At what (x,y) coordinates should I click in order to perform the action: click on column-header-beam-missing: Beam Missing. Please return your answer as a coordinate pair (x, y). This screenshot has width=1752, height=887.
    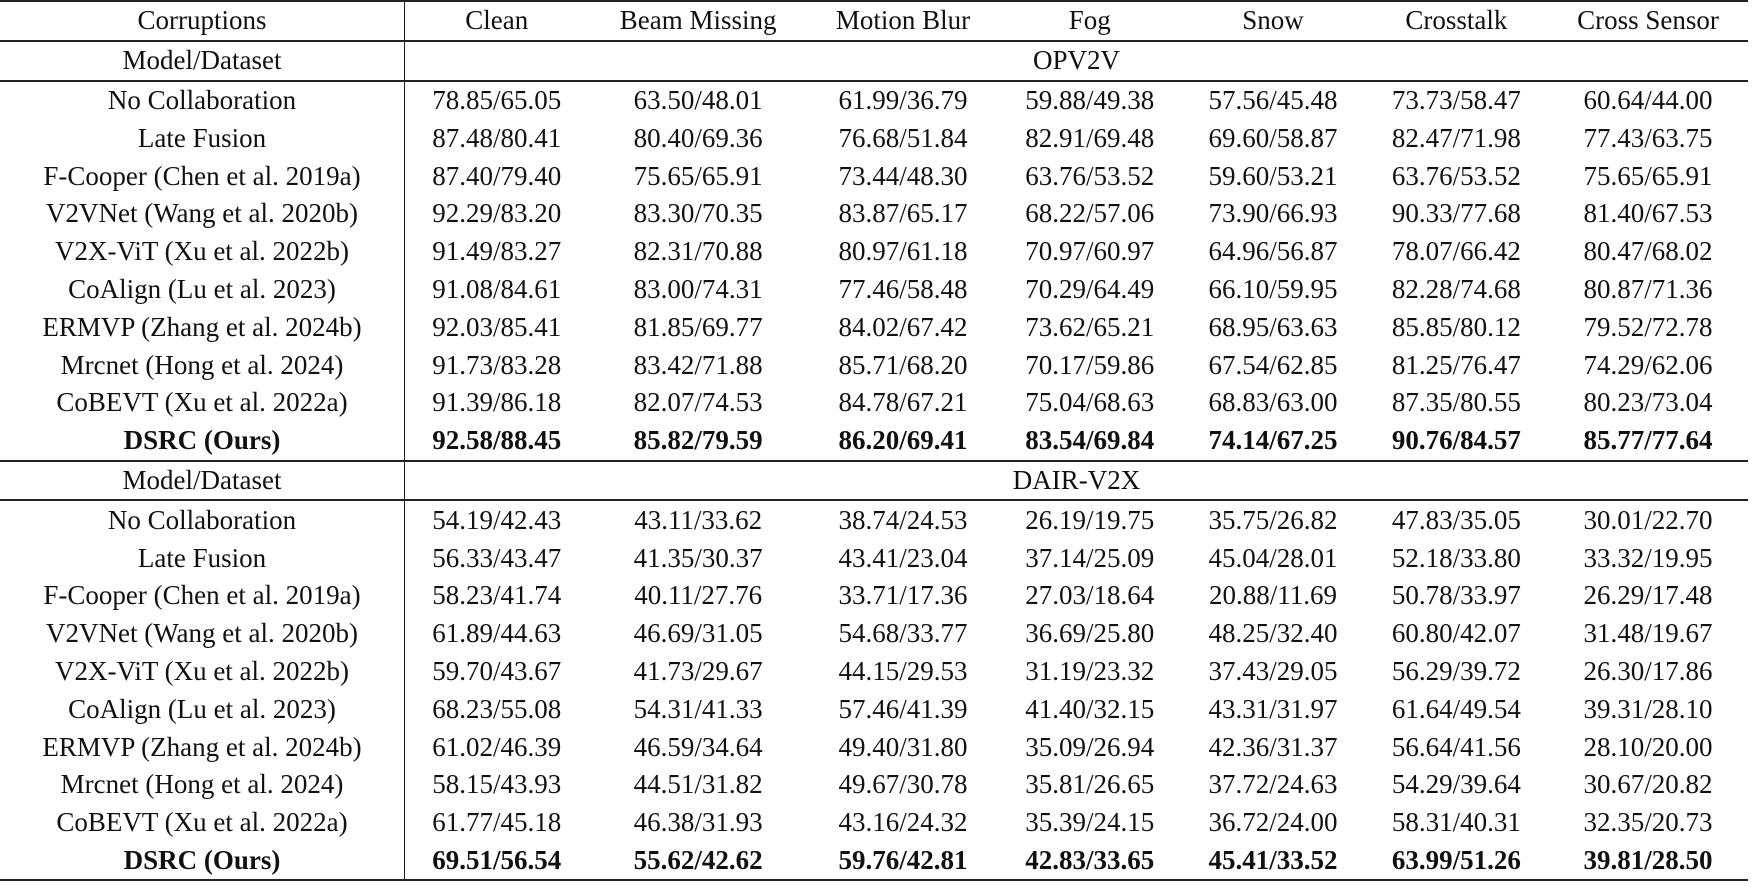
    Looking at the image, I should click on (698, 21).